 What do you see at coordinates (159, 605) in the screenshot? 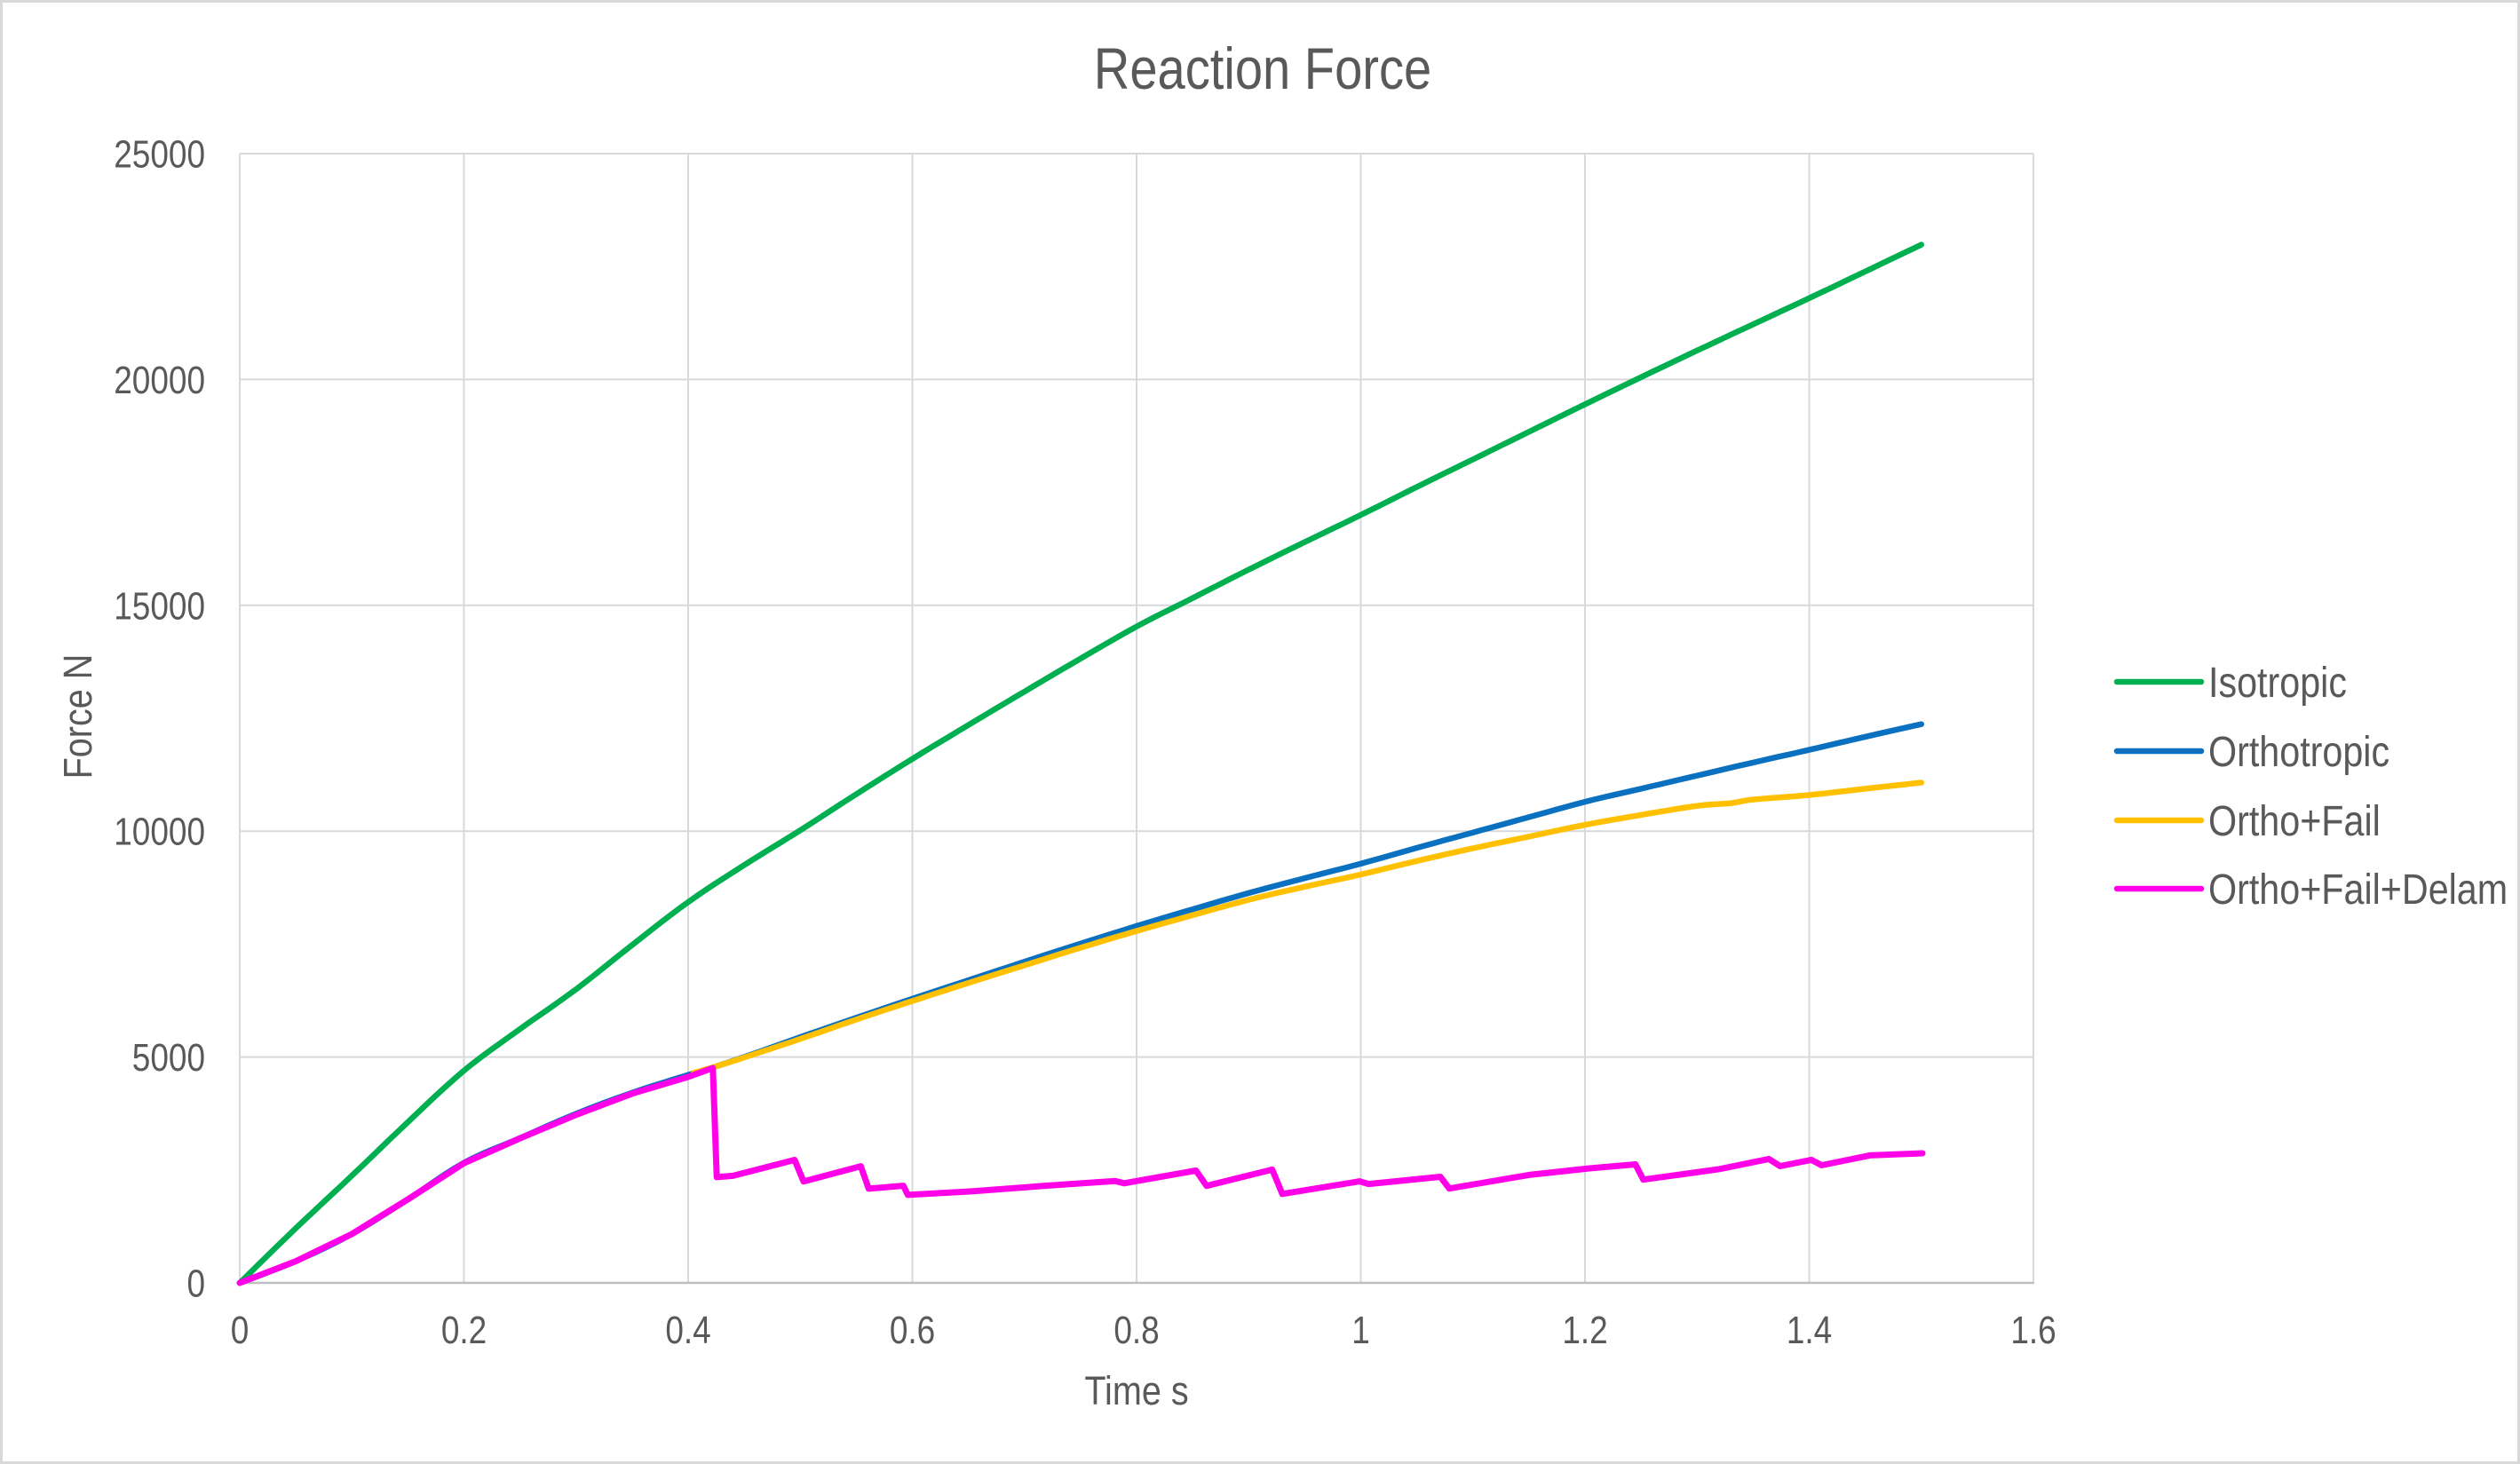
I see `svg-text: 15000` at bounding box center [159, 605].